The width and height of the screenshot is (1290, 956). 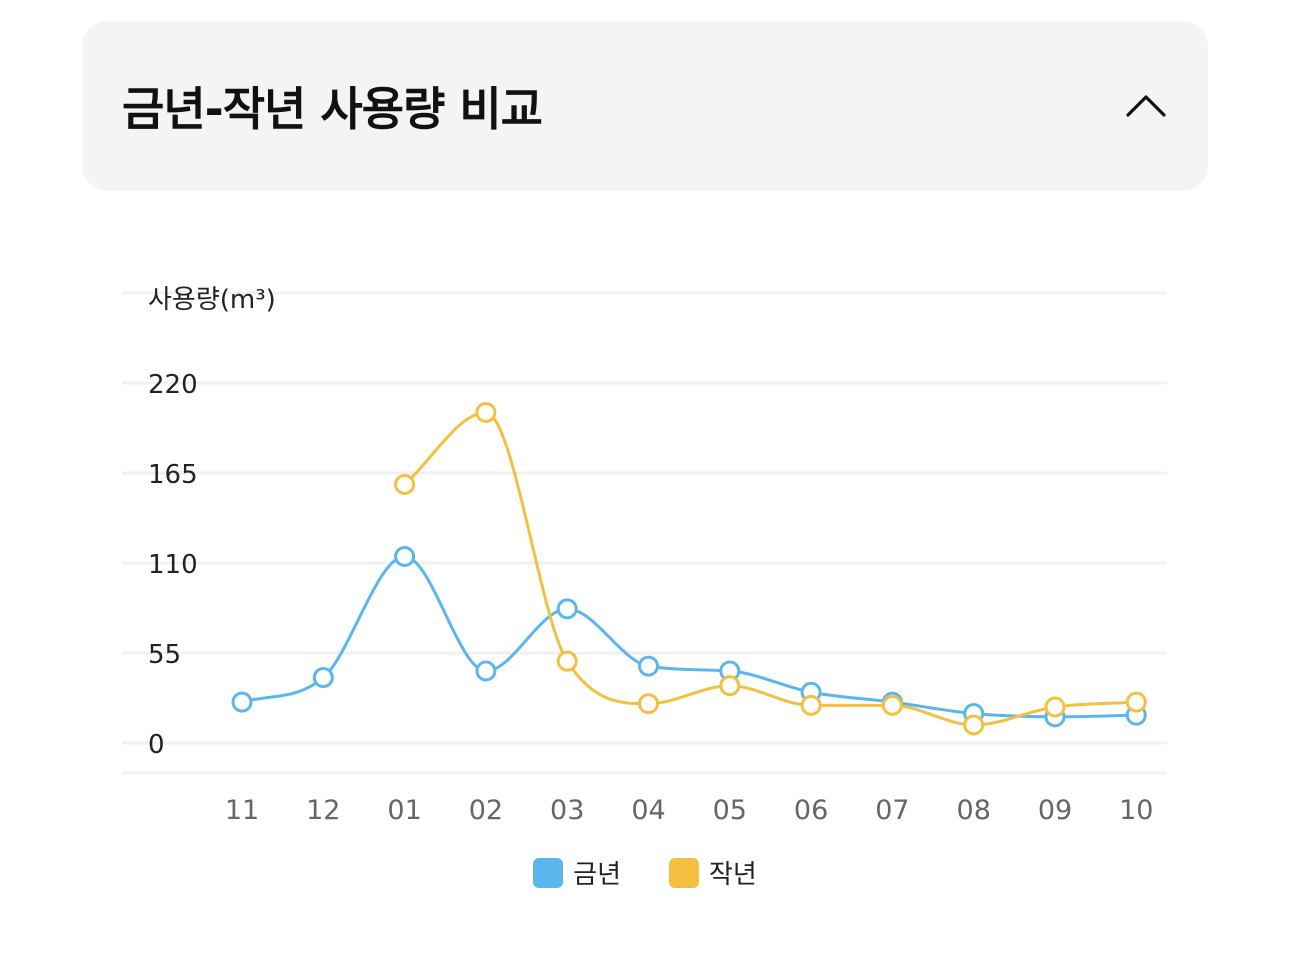 What do you see at coordinates (156, 745) in the screenshot?
I see `y-tick-label: 0` at bounding box center [156, 745].